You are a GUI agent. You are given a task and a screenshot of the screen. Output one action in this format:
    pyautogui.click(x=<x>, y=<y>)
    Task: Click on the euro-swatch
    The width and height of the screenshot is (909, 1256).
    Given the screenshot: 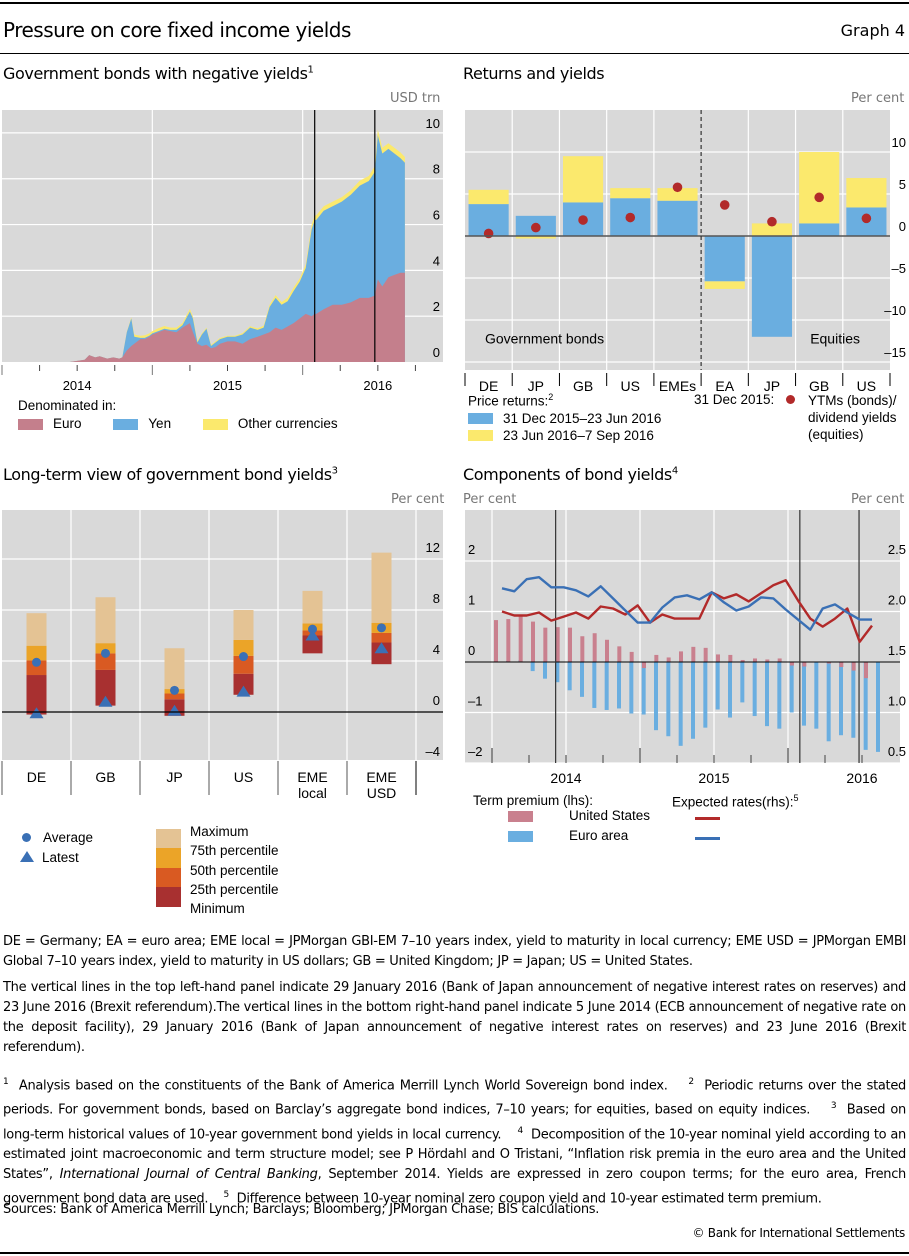 What is the action you would take?
    pyautogui.click(x=30, y=424)
    